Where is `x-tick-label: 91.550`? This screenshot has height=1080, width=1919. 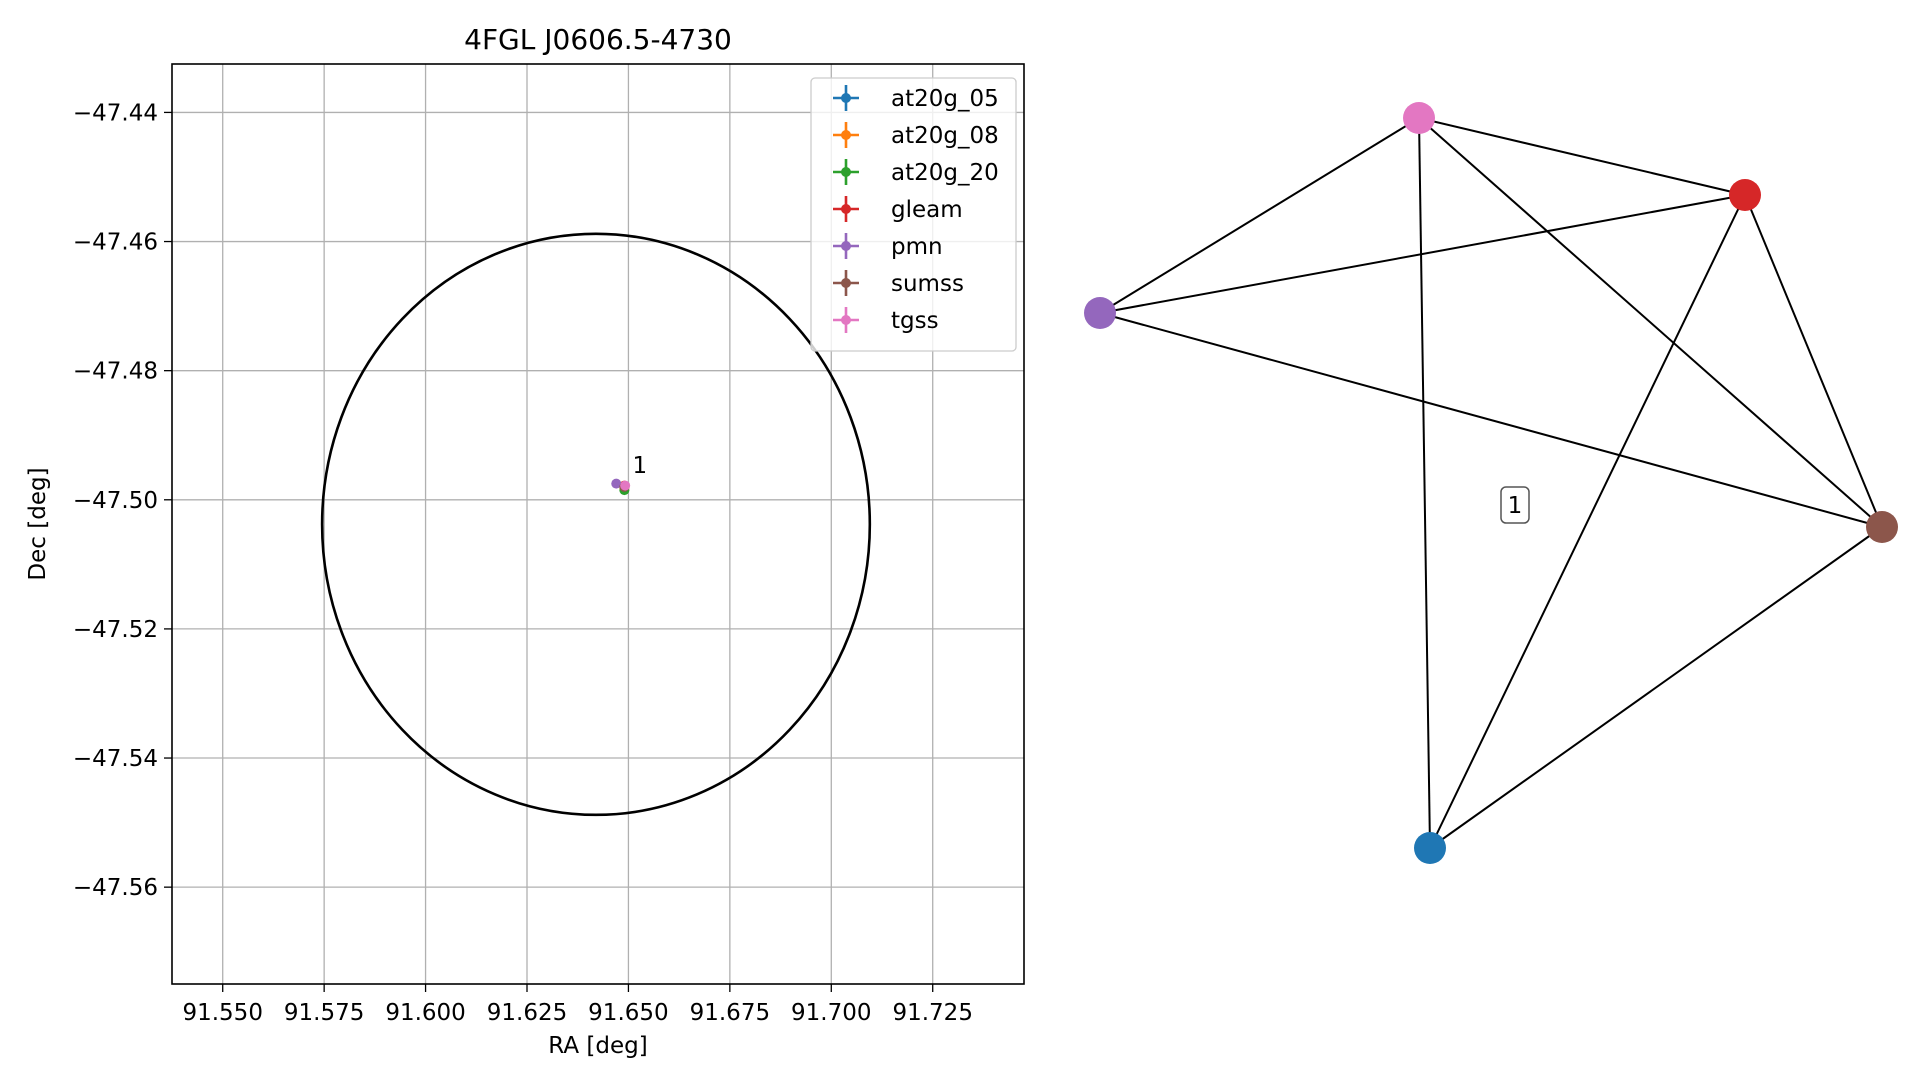
x-tick-label: 91.550 is located at coordinates (222, 1013).